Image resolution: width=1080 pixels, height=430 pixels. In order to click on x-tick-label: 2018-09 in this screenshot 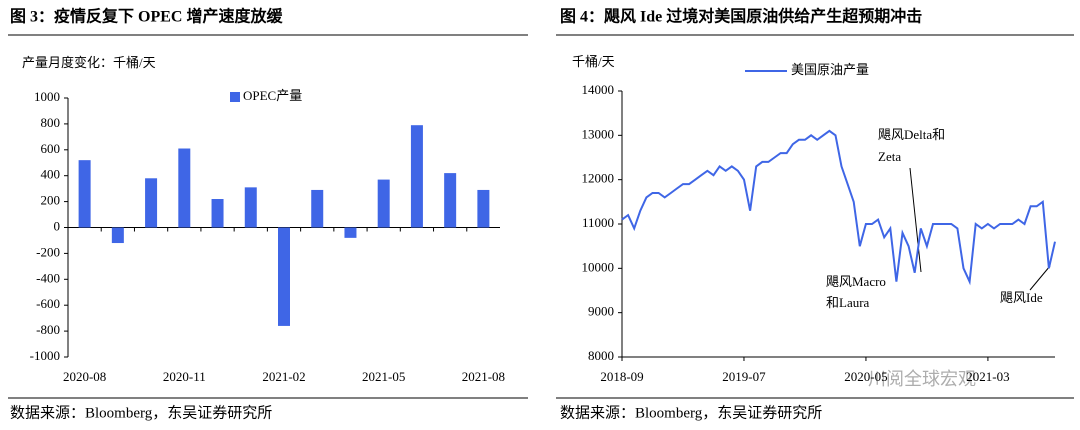, I will do `click(621, 376)`.